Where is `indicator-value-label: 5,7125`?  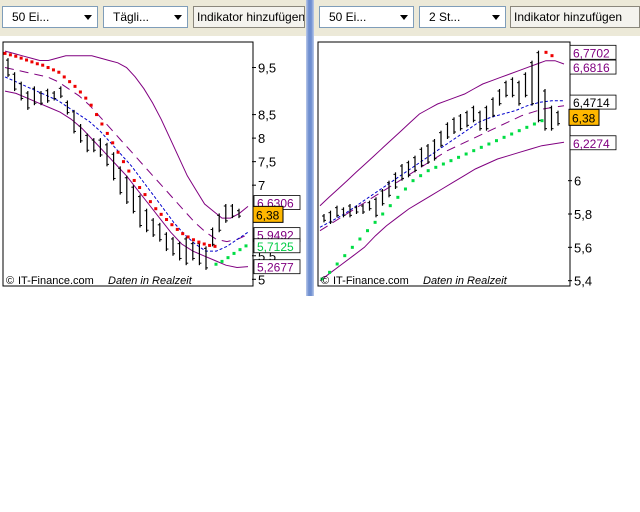 indicator-value-label: 5,7125 is located at coordinates (275, 247).